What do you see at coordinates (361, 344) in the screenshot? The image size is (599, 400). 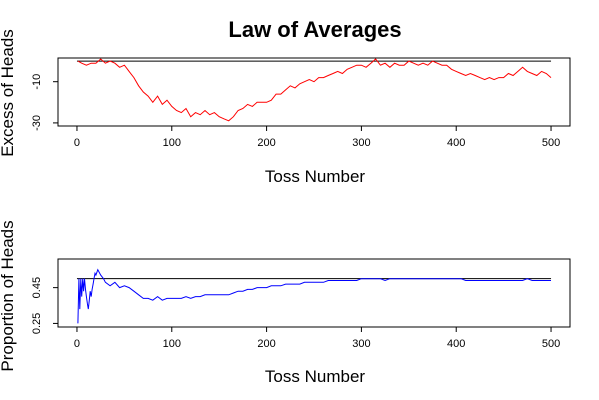 I see `panel-2-x-tick-label: 300` at bounding box center [361, 344].